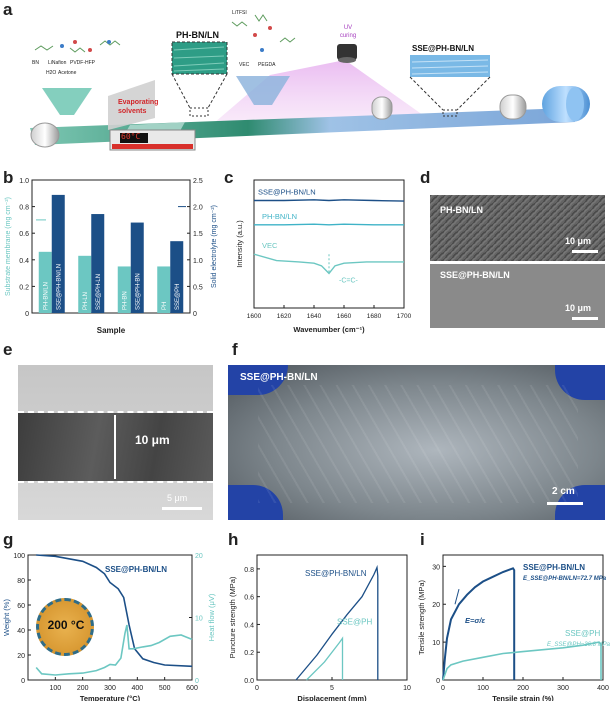 This screenshot has height=701, width=611. What do you see at coordinates (21, 656) in the screenshot?
I see `g-ytick-left-label: 20` at bounding box center [21, 656].